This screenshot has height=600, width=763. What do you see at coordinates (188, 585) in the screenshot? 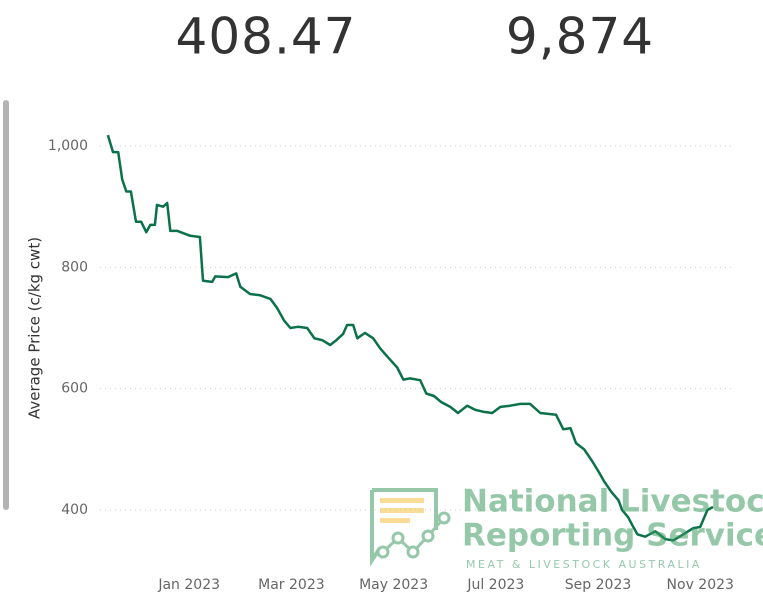
I see `x-tick-label: Jan 2023` at bounding box center [188, 585].